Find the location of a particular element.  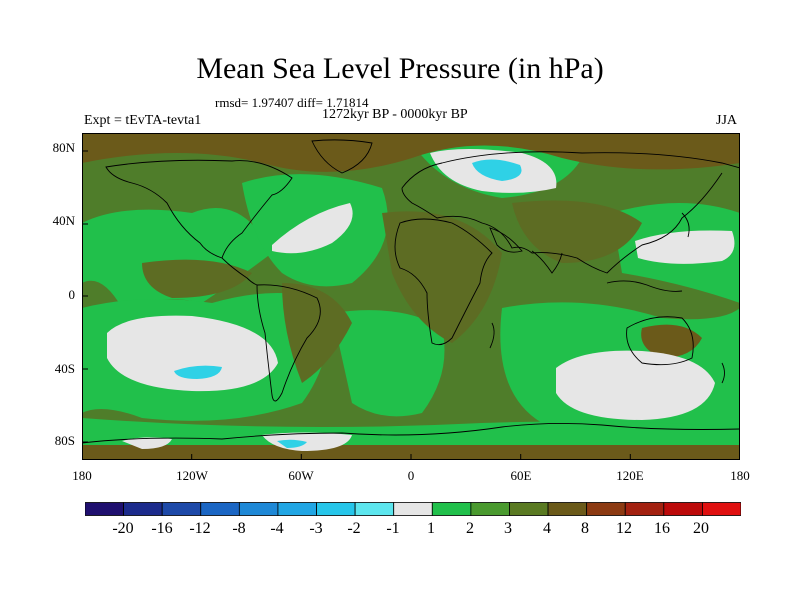

colorbar-label: 1 is located at coordinates (431, 528).